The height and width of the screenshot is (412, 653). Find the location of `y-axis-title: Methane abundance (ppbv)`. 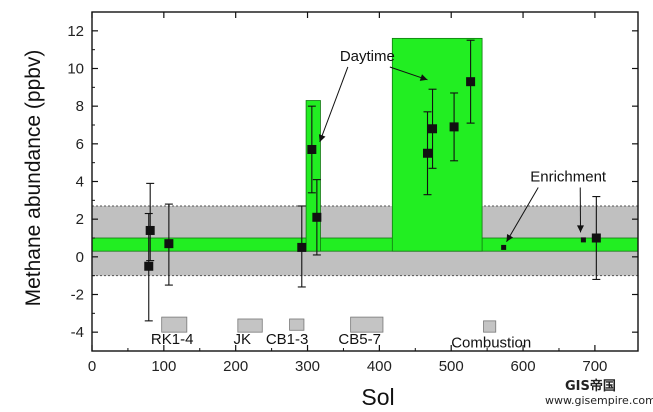

y-axis-title: Methane abundance (ppbv) is located at coordinates (33, 178).